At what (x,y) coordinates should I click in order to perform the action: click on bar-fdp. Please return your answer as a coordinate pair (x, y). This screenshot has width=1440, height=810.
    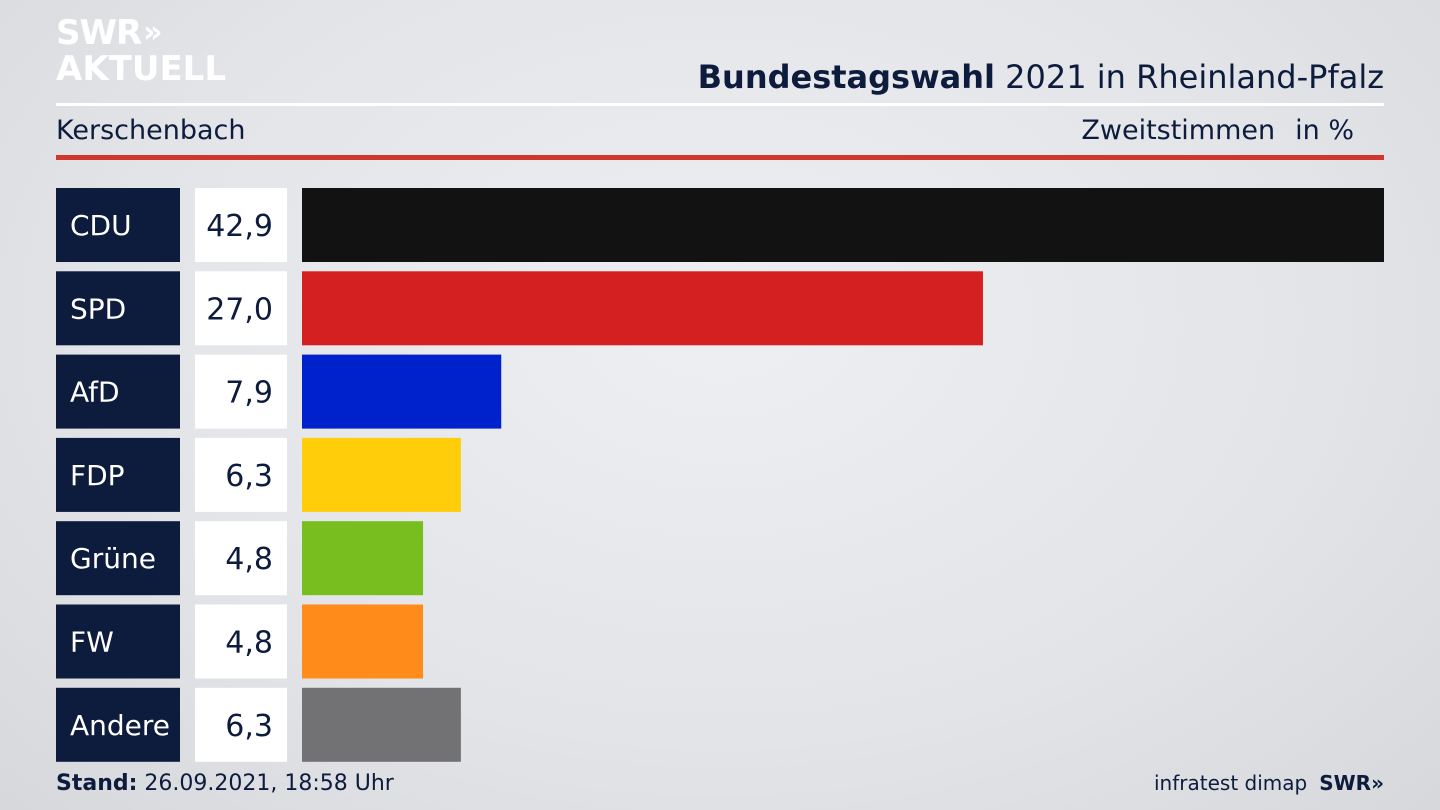
    Looking at the image, I should click on (381, 474).